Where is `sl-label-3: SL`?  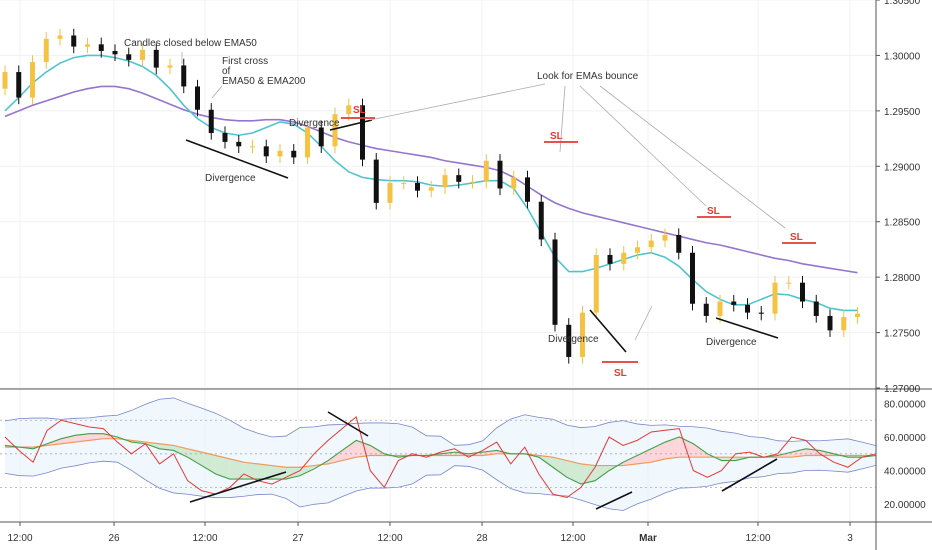
sl-label-3: SL is located at coordinates (620, 373).